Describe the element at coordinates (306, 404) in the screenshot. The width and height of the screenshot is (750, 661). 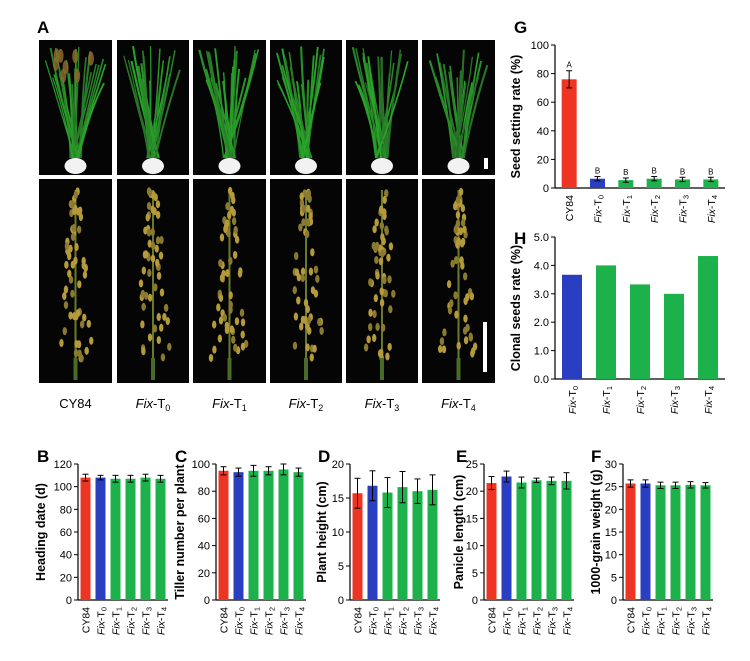
I see `photo-label: Fix-T2` at that location.